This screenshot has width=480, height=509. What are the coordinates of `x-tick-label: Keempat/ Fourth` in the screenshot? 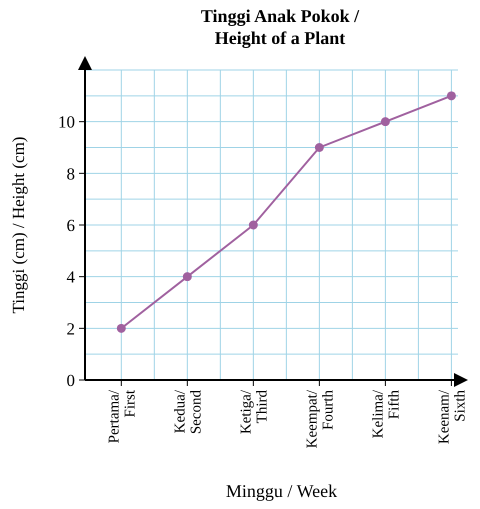 It's located at (320, 418).